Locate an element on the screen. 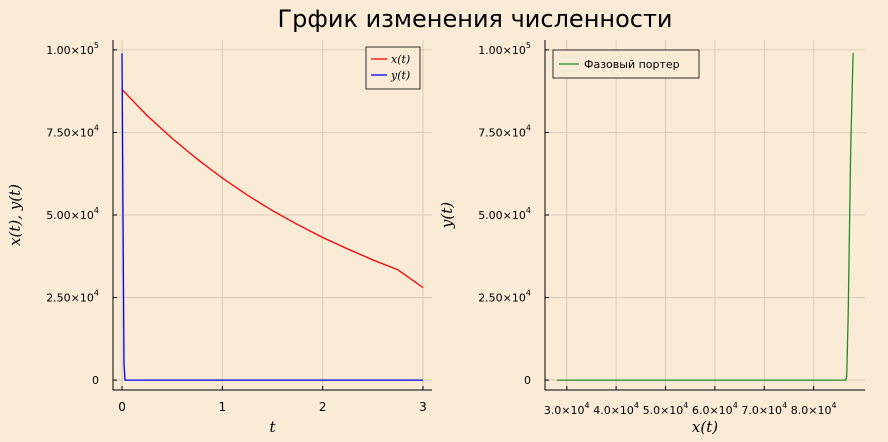 The height and width of the screenshot is (442, 888). legend: Фазовый портер is located at coordinates (626, 64).